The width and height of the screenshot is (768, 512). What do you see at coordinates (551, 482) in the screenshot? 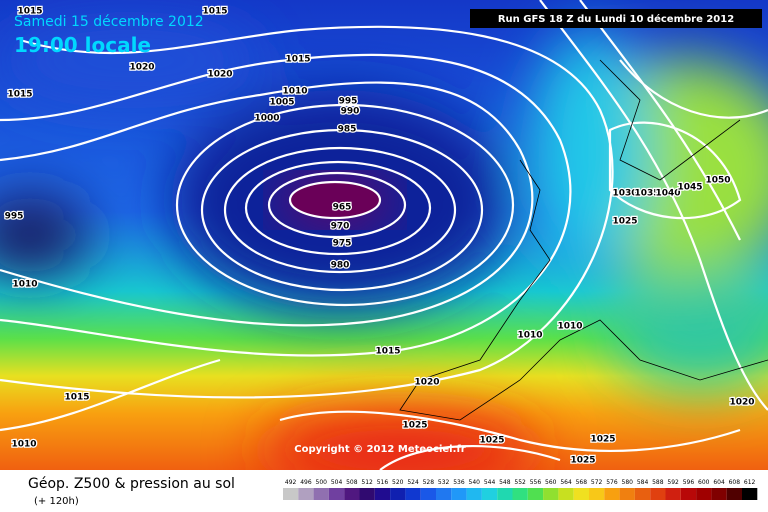
I see `scale-label: 560` at bounding box center [551, 482].